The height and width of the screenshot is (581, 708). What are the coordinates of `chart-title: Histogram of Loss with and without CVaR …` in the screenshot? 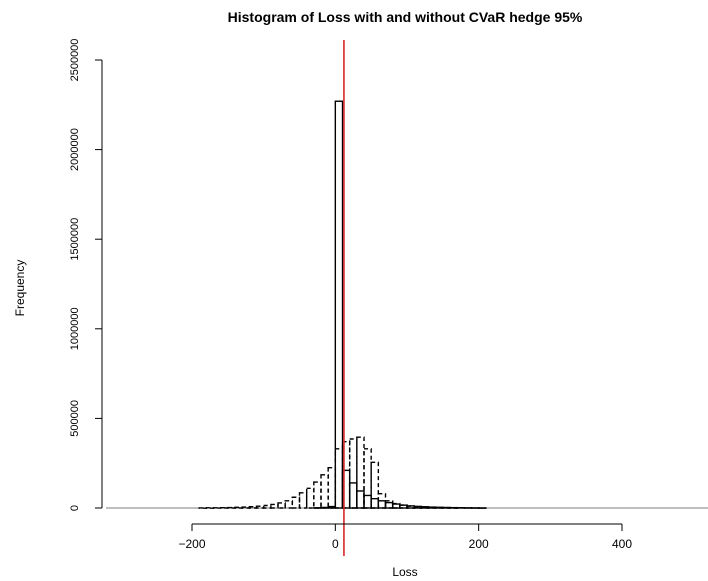 It's located at (405, 17).